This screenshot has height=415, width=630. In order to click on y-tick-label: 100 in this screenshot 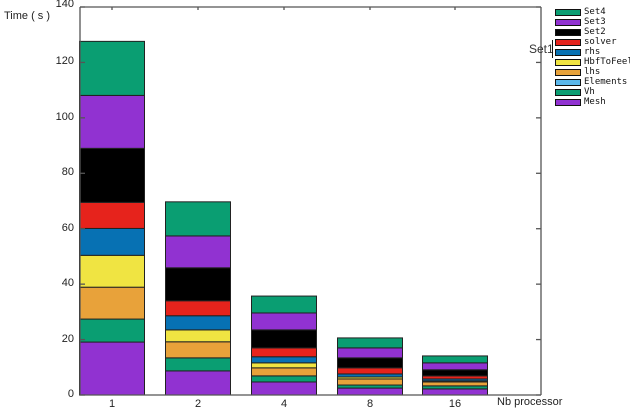, I will do `click(64, 116)`.